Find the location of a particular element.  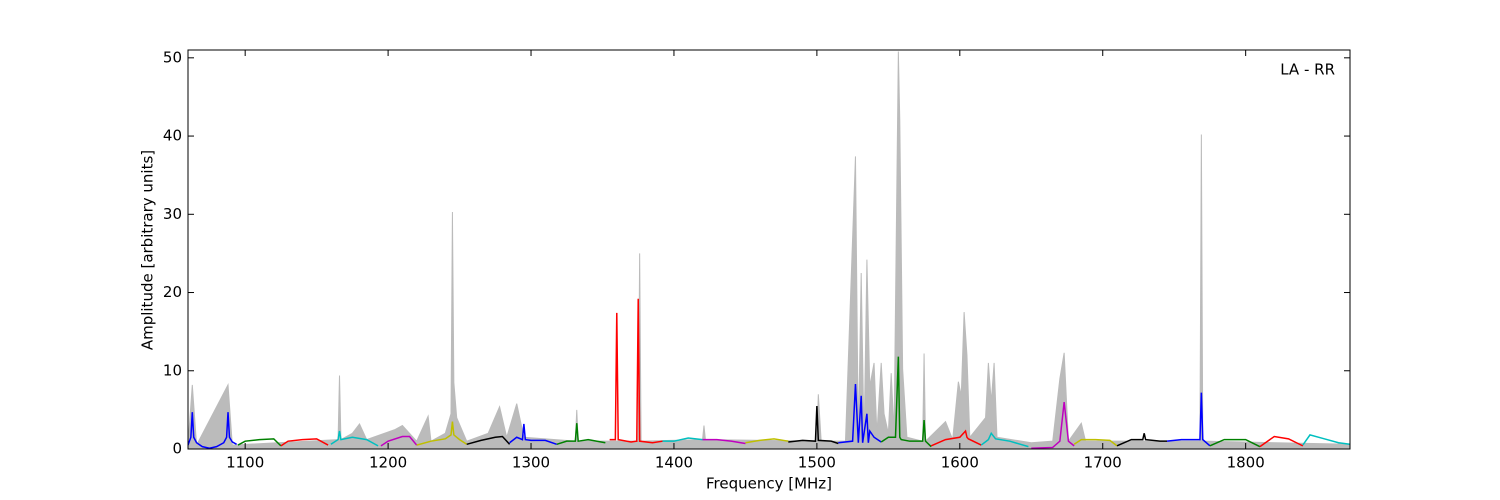

x-tick-label: 1700 is located at coordinates (1103, 463).